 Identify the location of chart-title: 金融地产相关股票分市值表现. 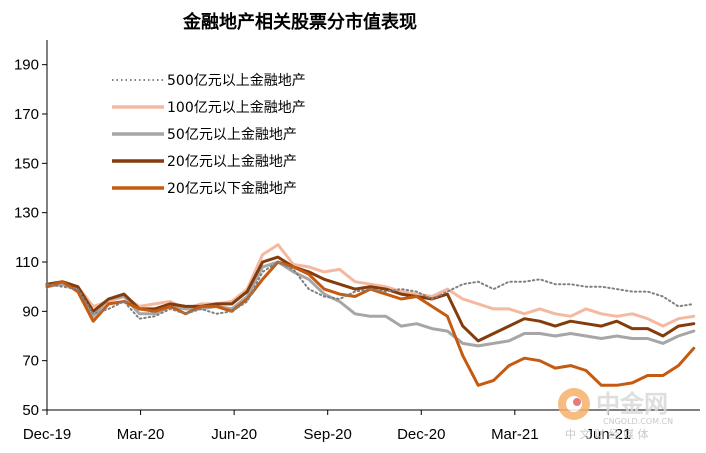
(299, 22).